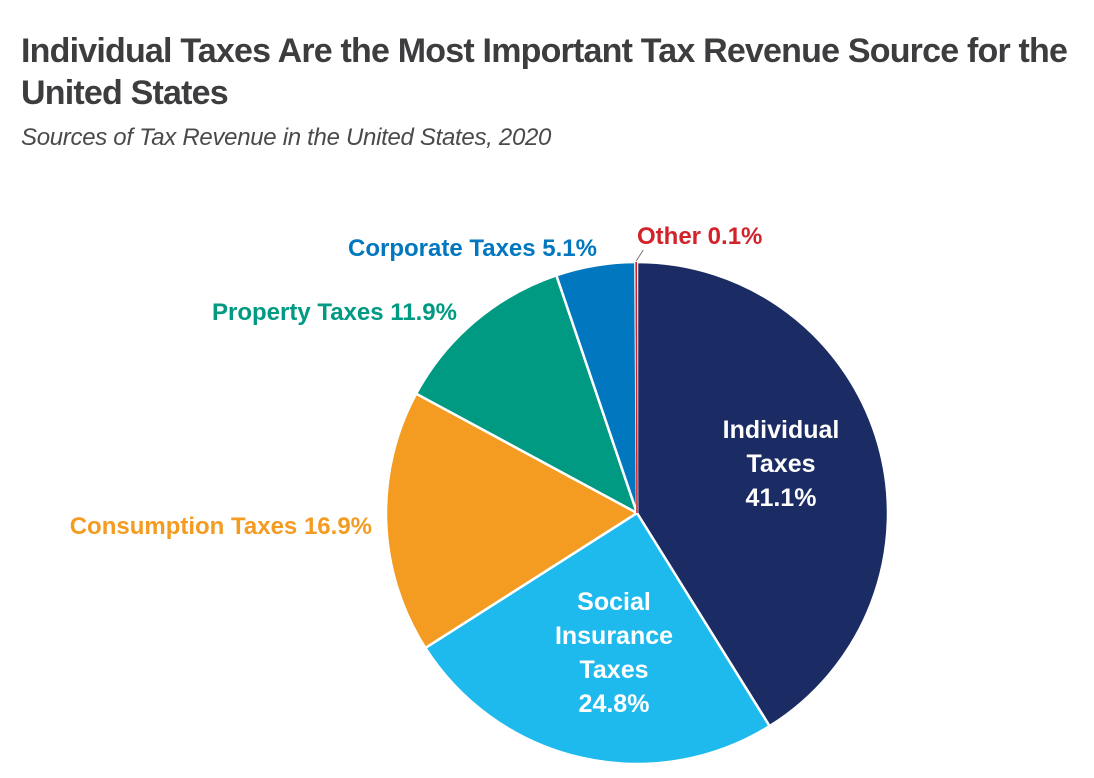 This screenshot has width=1094, height=778. I want to click on slice-label-other: Other 0.1%, so click(699, 236).